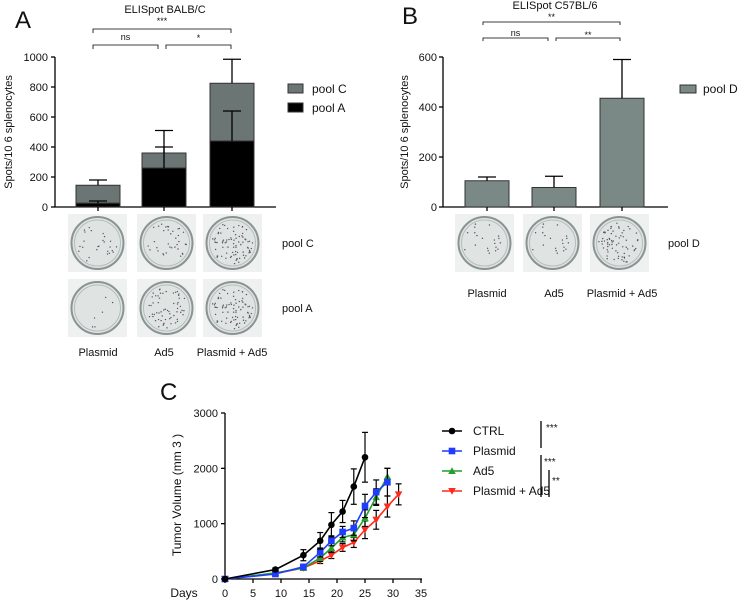 This screenshot has height=603, width=739. I want to click on bar-pool-d, so click(622, 152).